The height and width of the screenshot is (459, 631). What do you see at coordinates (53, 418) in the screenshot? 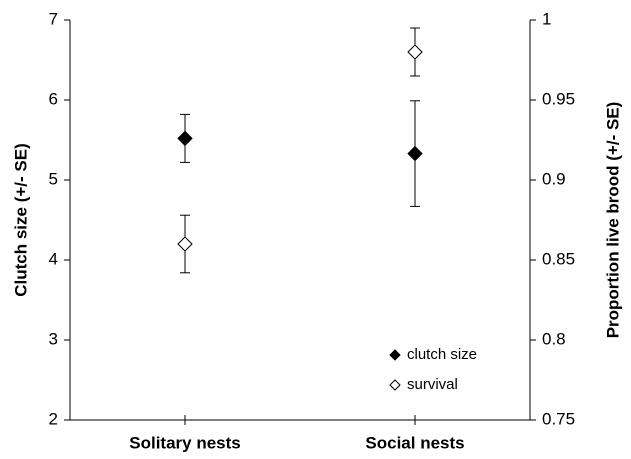
I see `y-tick-label: 2` at bounding box center [53, 418].